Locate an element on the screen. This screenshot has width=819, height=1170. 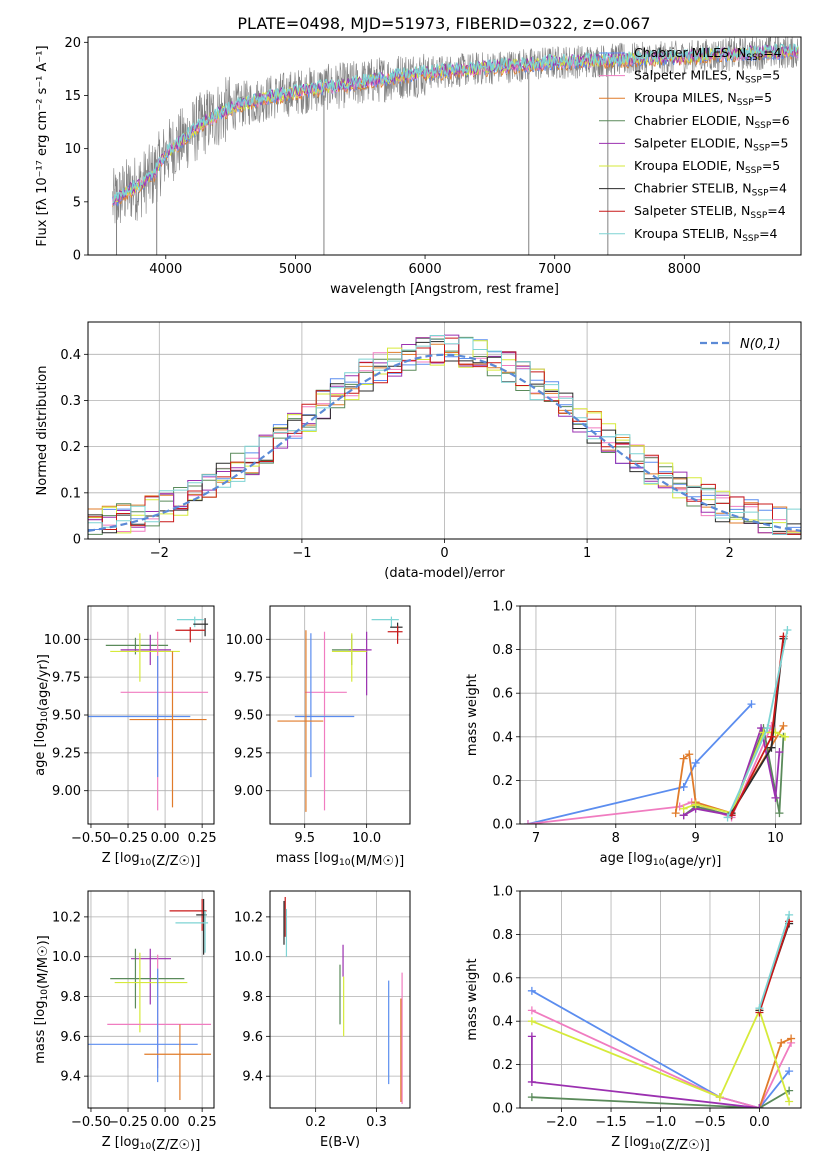
legend-entry: Salpeter ELODIE, NSSP=5 is located at coordinates (711, 144).